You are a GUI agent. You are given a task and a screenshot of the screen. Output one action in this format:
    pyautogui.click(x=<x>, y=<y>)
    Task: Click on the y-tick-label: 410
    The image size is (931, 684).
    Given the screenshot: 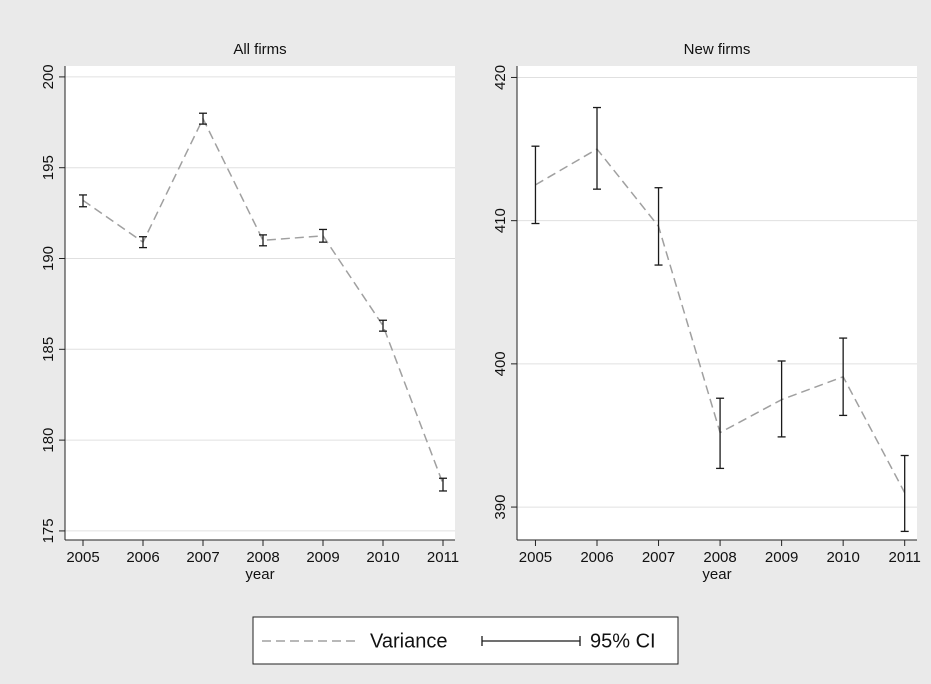 What is the action you would take?
    pyautogui.click(x=500, y=220)
    